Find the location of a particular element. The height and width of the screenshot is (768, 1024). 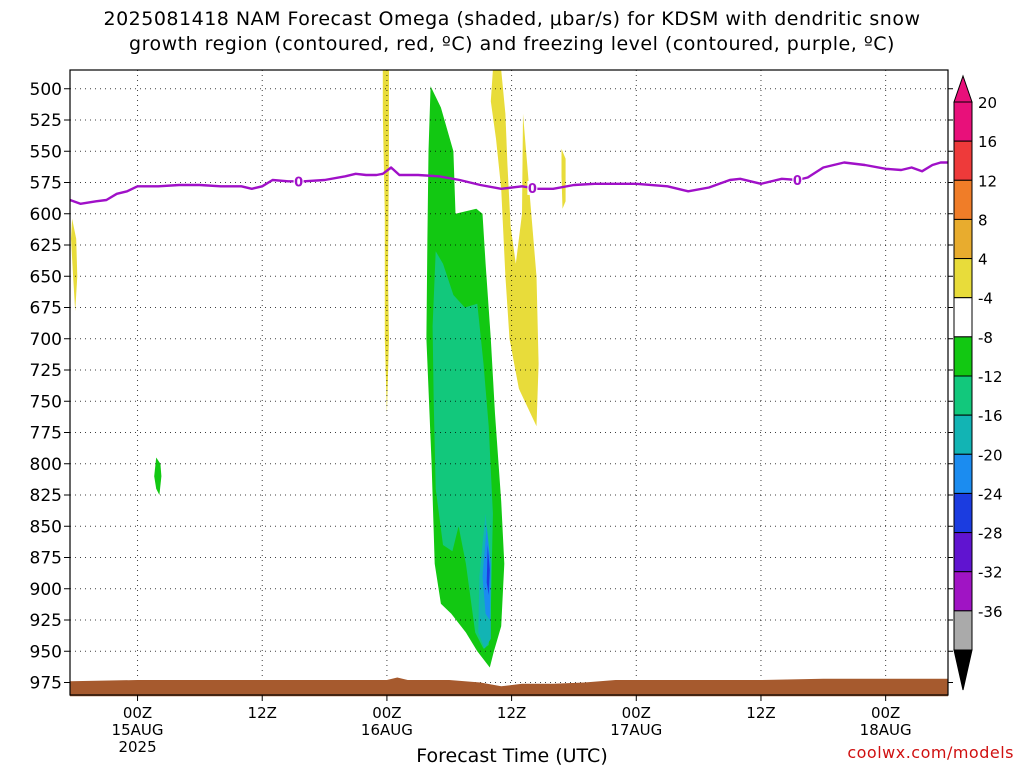

colorbar-bottom-arrow is located at coordinates (963, 670).